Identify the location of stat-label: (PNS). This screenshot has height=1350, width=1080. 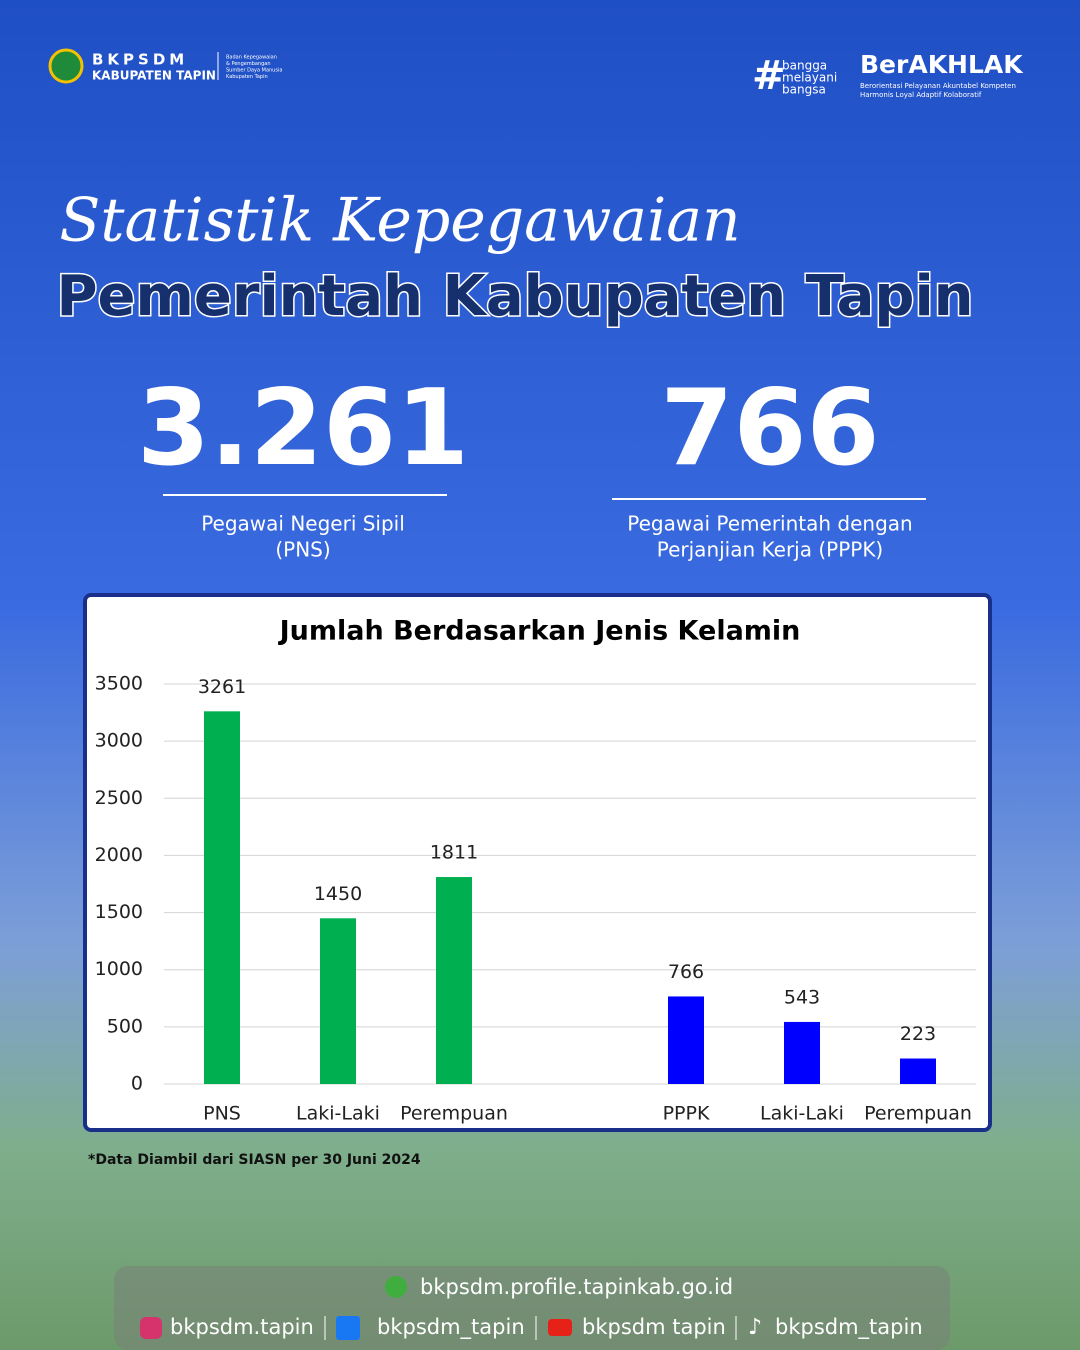
(302, 550).